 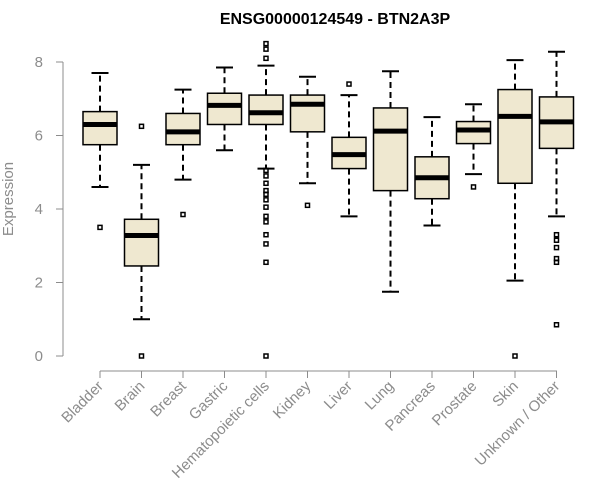 I want to click on category-label: Prostate, so click(x=455, y=404).